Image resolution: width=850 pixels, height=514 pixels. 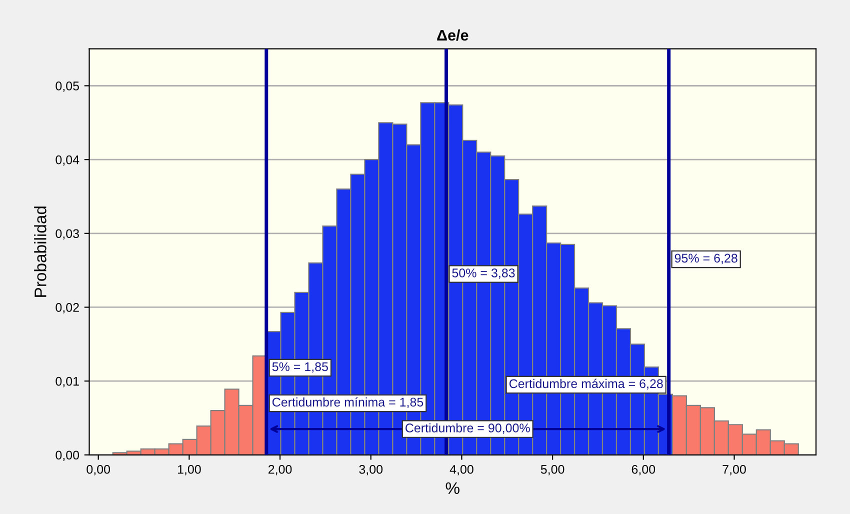 I want to click on ref-line-label: 95% = 6,28, so click(x=706, y=259).